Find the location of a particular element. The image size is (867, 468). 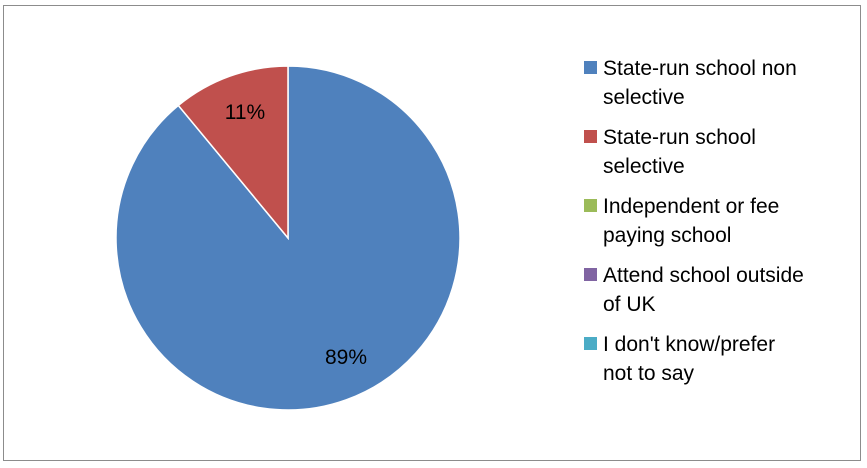

legend-label: State-run school non selective is located at coordinates (700, 83).